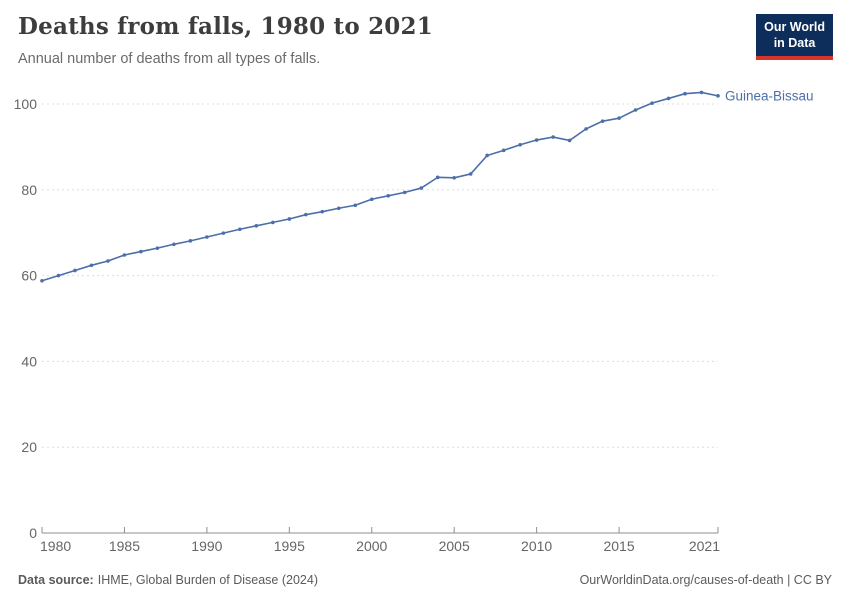 The width and height of the screenshot is (850, 600). I want to click on y-tick-label: 80, so click(29, 190).